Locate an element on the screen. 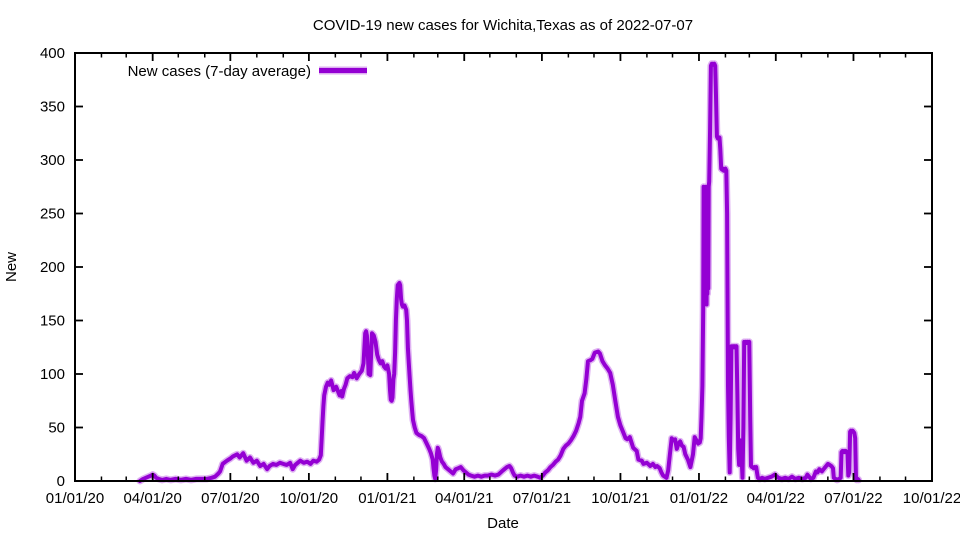 This screenshot has width=960, height=545. y-tick-label: 350 is located at coordinates (52, 107).